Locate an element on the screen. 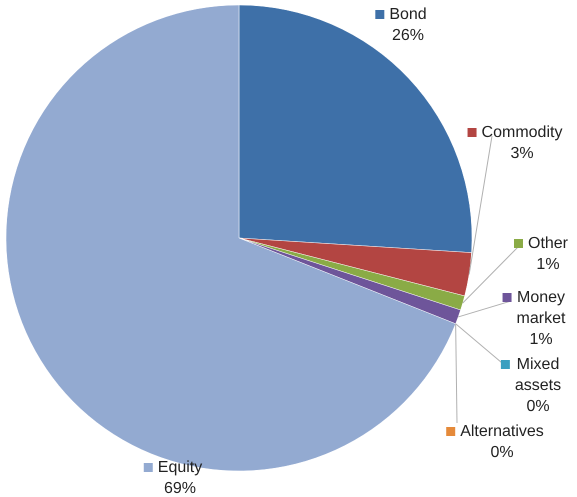 Image resolution: width=577 pixels, height=497 pixels. legend-label: Bond is located at coordinates (408, 14).